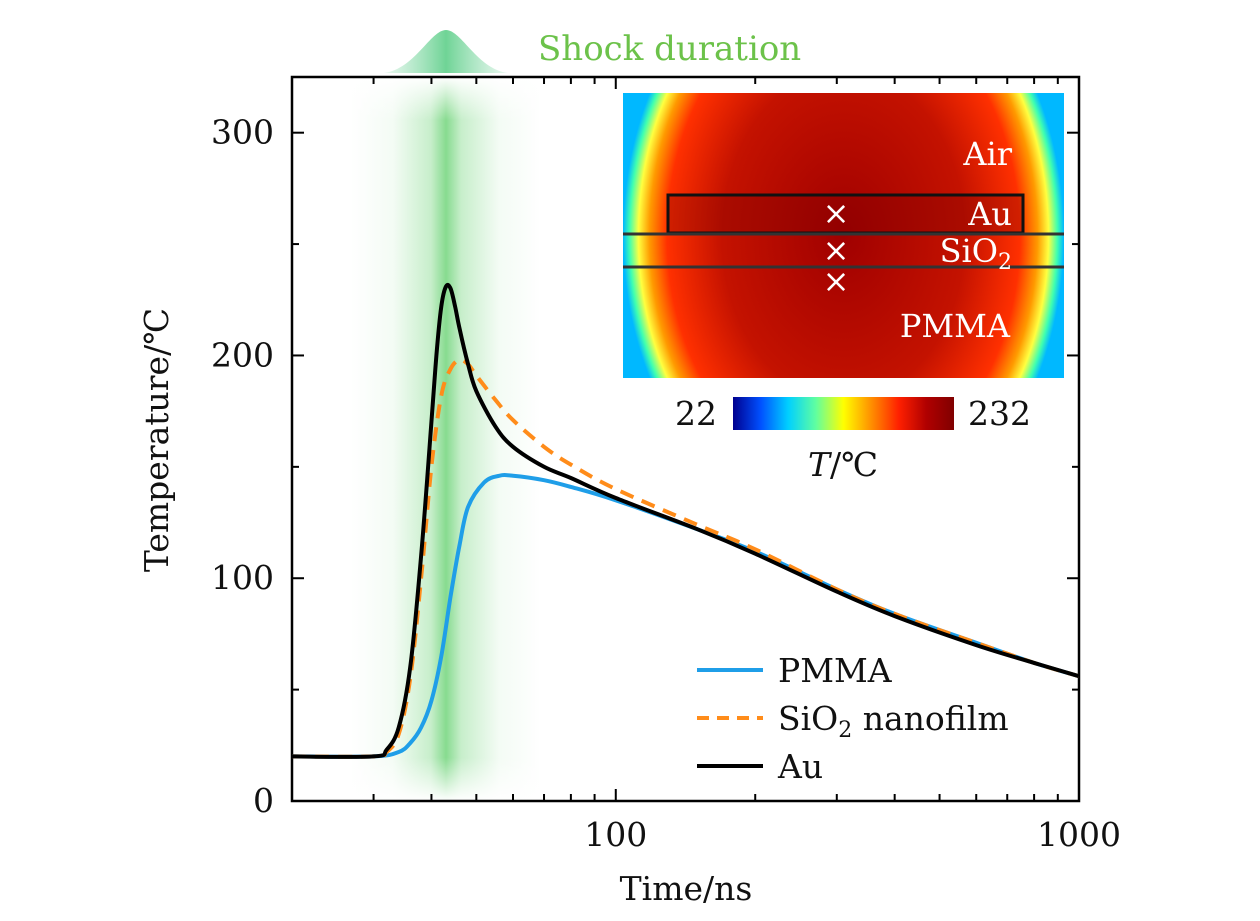 The image size is (1260, 921). Describe the element at coordinates (445, 51) in the screenshot. I see `shock-pulse-shape` at that location.